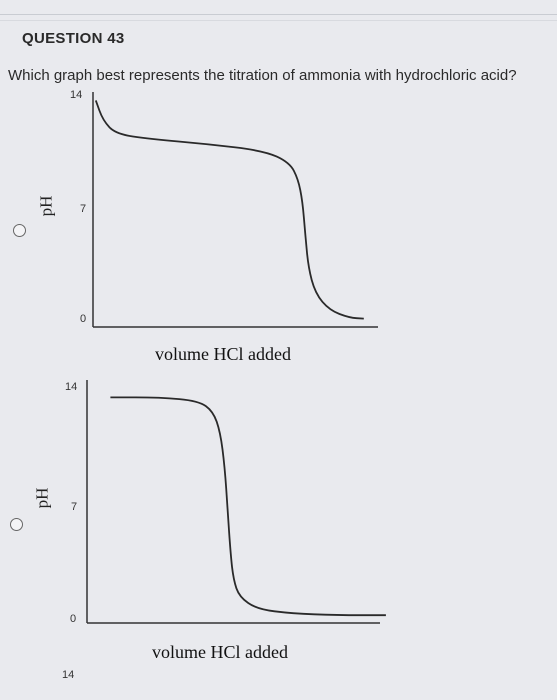 The image size is (557, 700). I want to click on option-2-ytick-7: 7, so click(74, 507).